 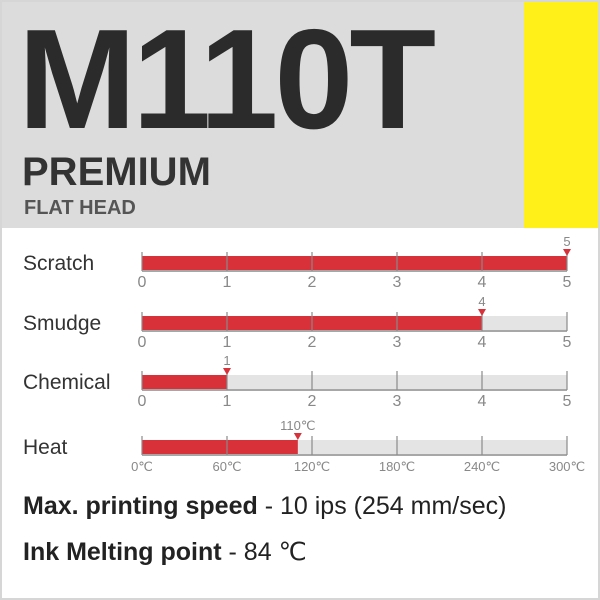 I want to click on tick-label: 240℃, so click(x=482, y=466).